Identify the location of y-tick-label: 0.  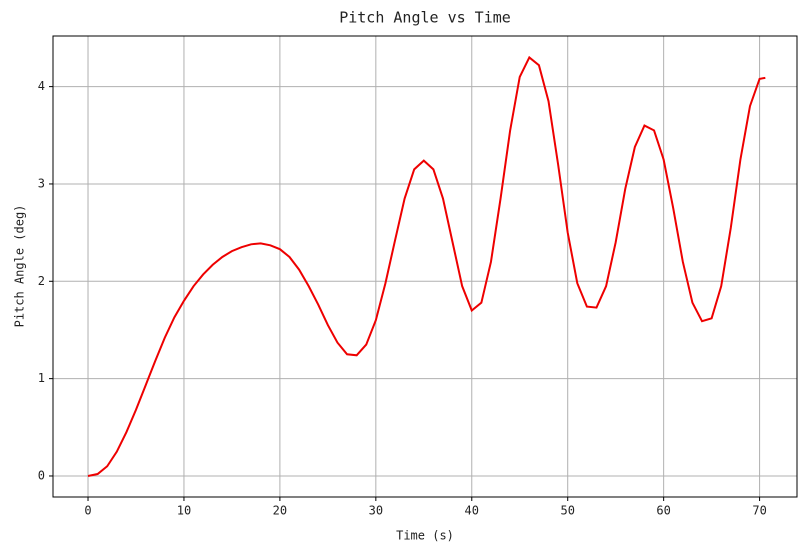
(41, 475).